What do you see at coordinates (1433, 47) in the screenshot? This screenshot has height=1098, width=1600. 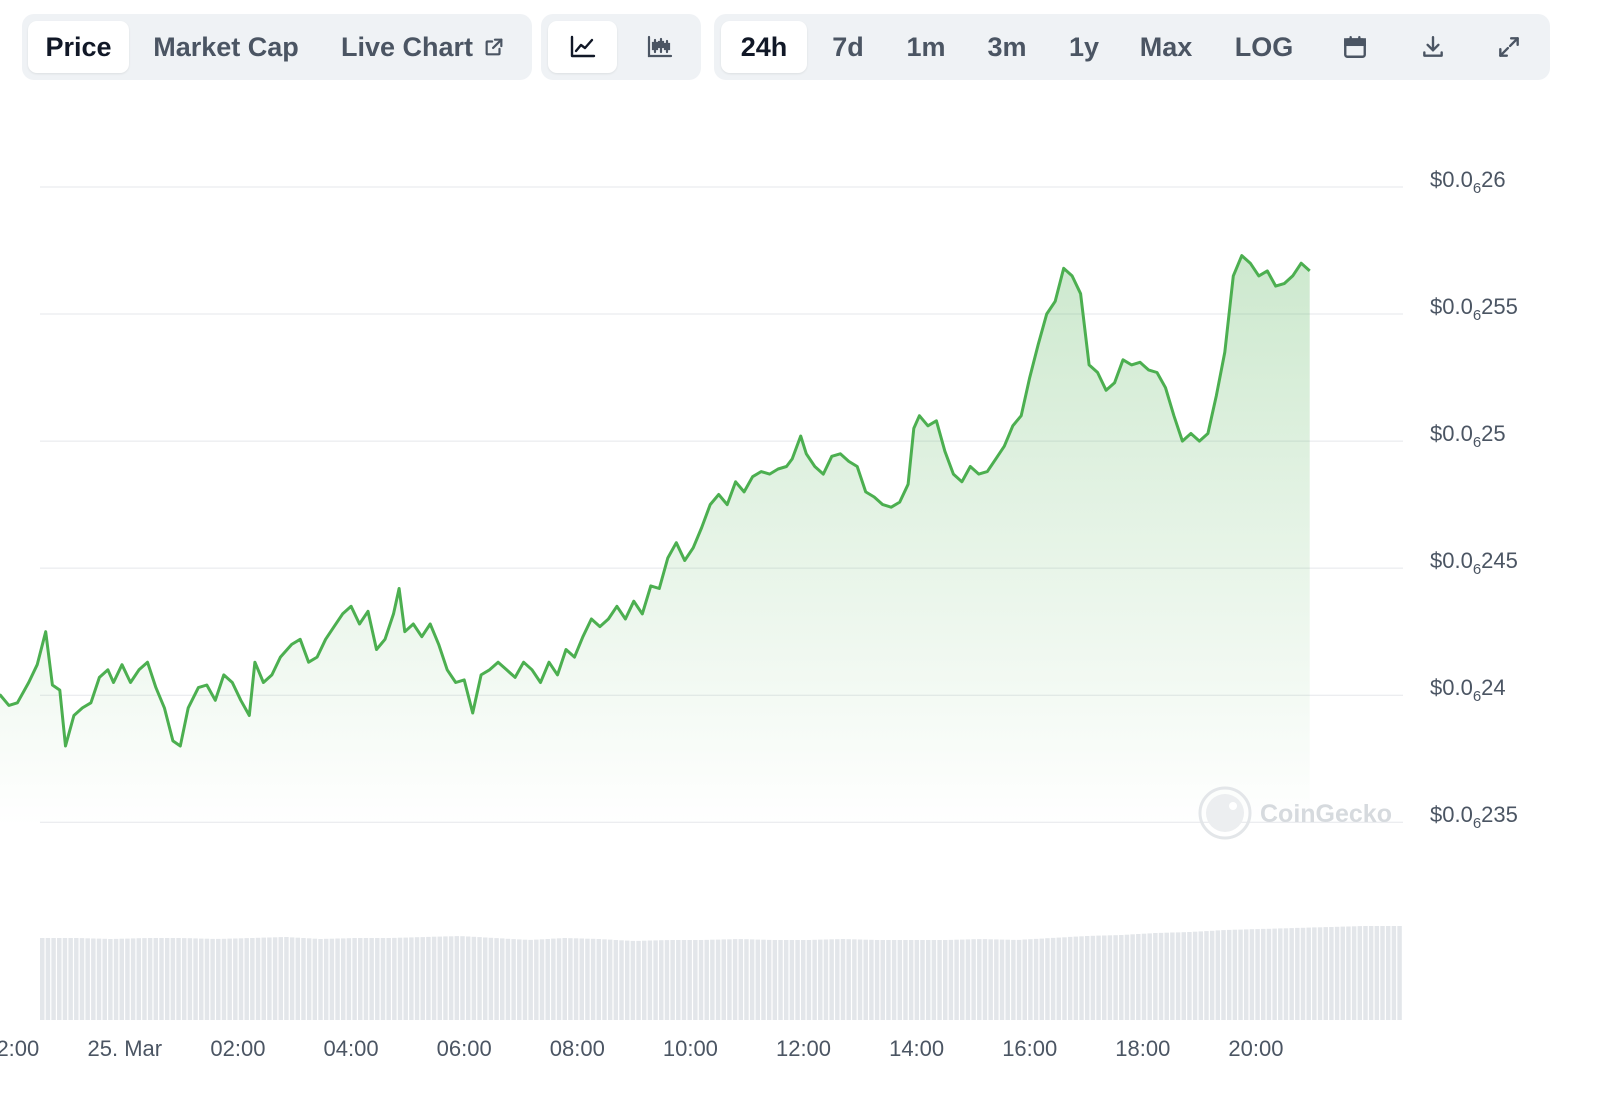 I see `download-button` at bounding box center [1433, 47].